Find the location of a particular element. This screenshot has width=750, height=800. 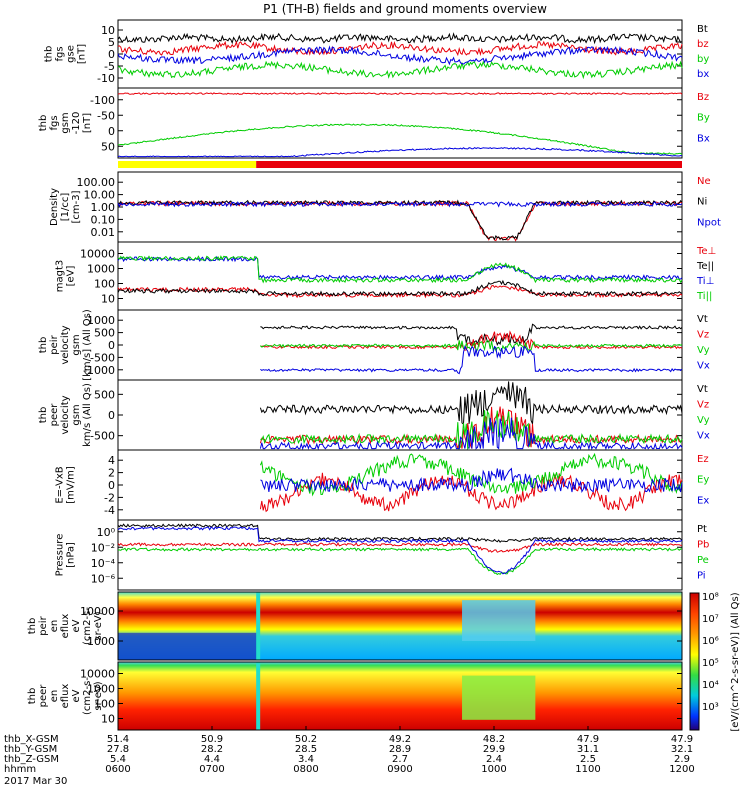

series-line-Pb is located at coordinates (400, 547).